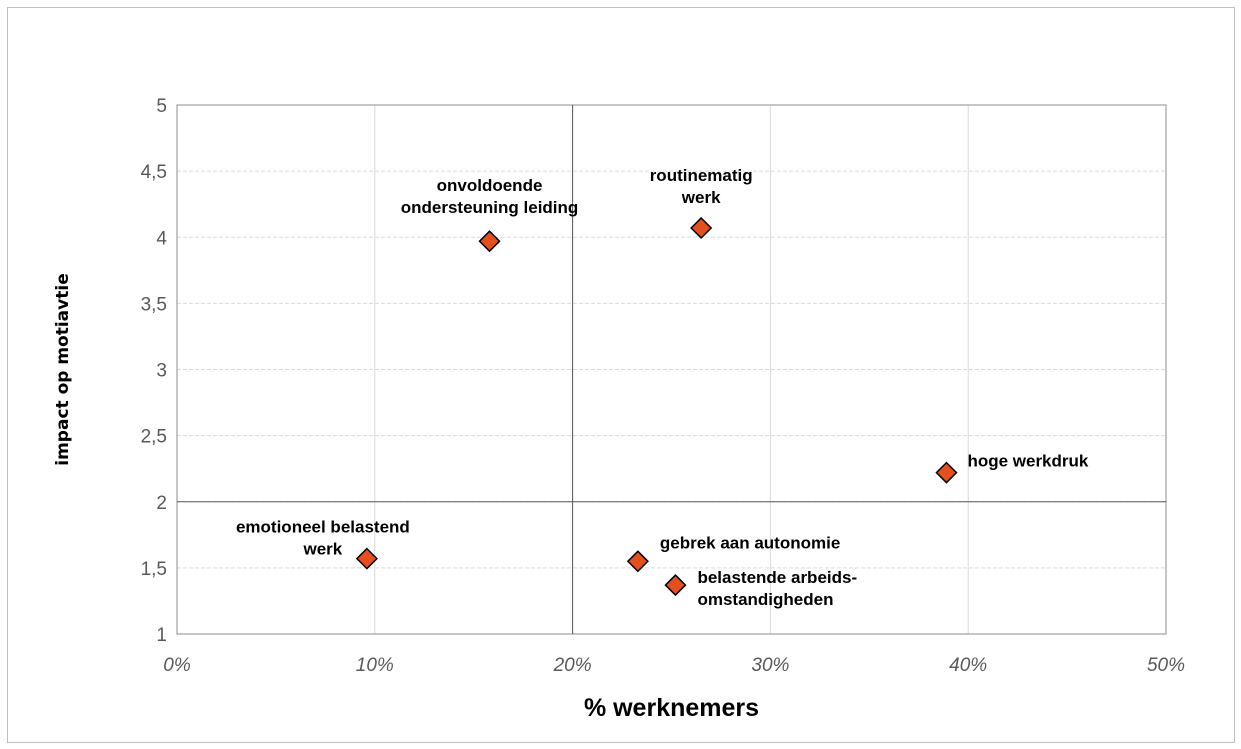 This screenshot has width=1241, height=749. What do you see at coordinates (323, 538) in the screenshot?
I see `data-label: emotioneel belastend werk` at bounding box center [323, 538].